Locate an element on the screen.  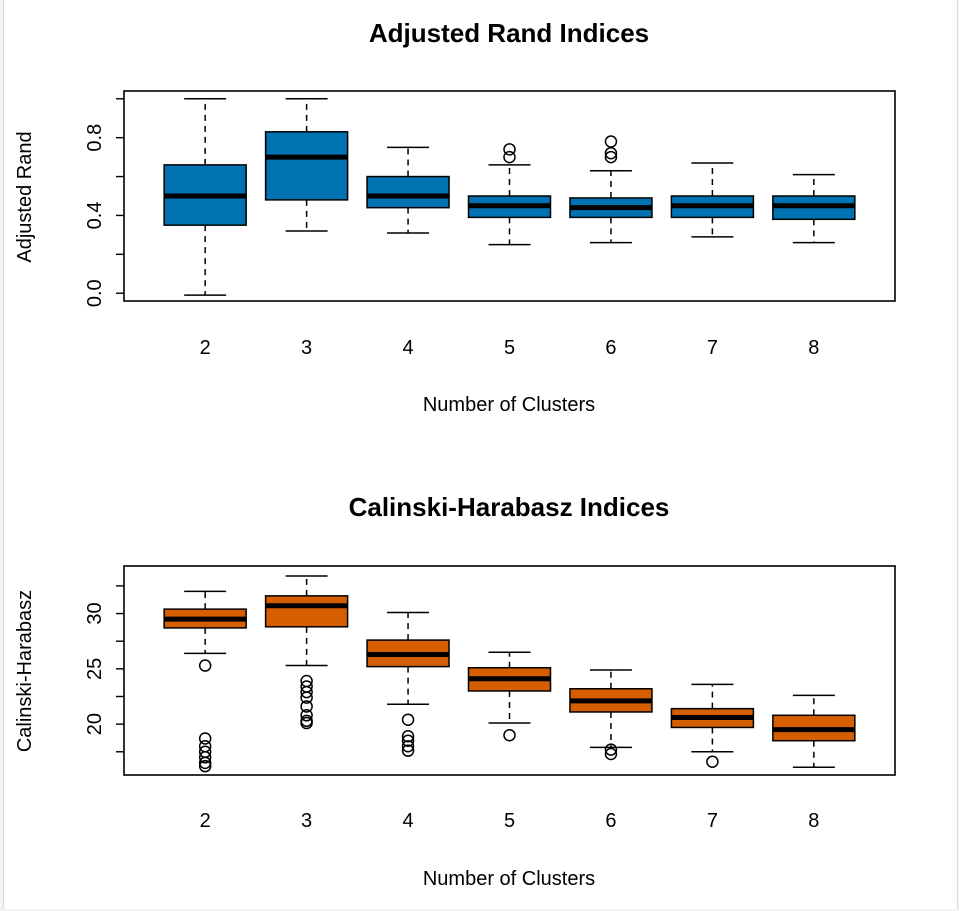
y-tick-label: 30 is located at coordinates (95, 613).